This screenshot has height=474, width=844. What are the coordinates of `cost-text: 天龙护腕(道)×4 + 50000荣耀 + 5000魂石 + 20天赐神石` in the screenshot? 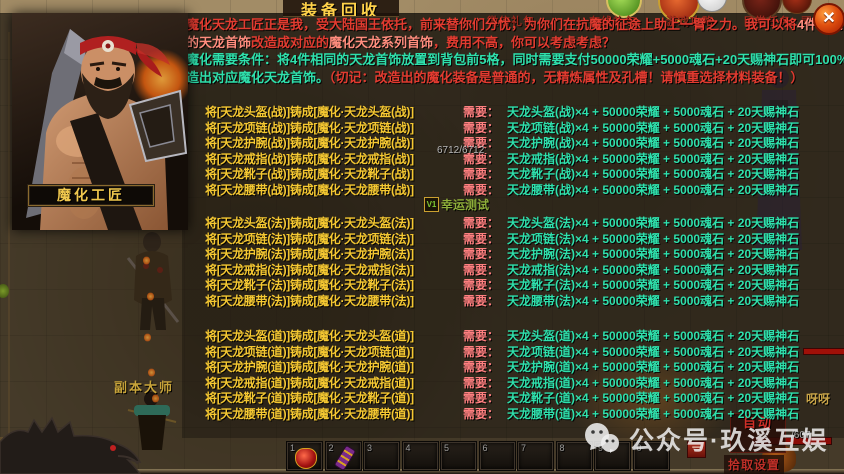 It's located at (653, 367).